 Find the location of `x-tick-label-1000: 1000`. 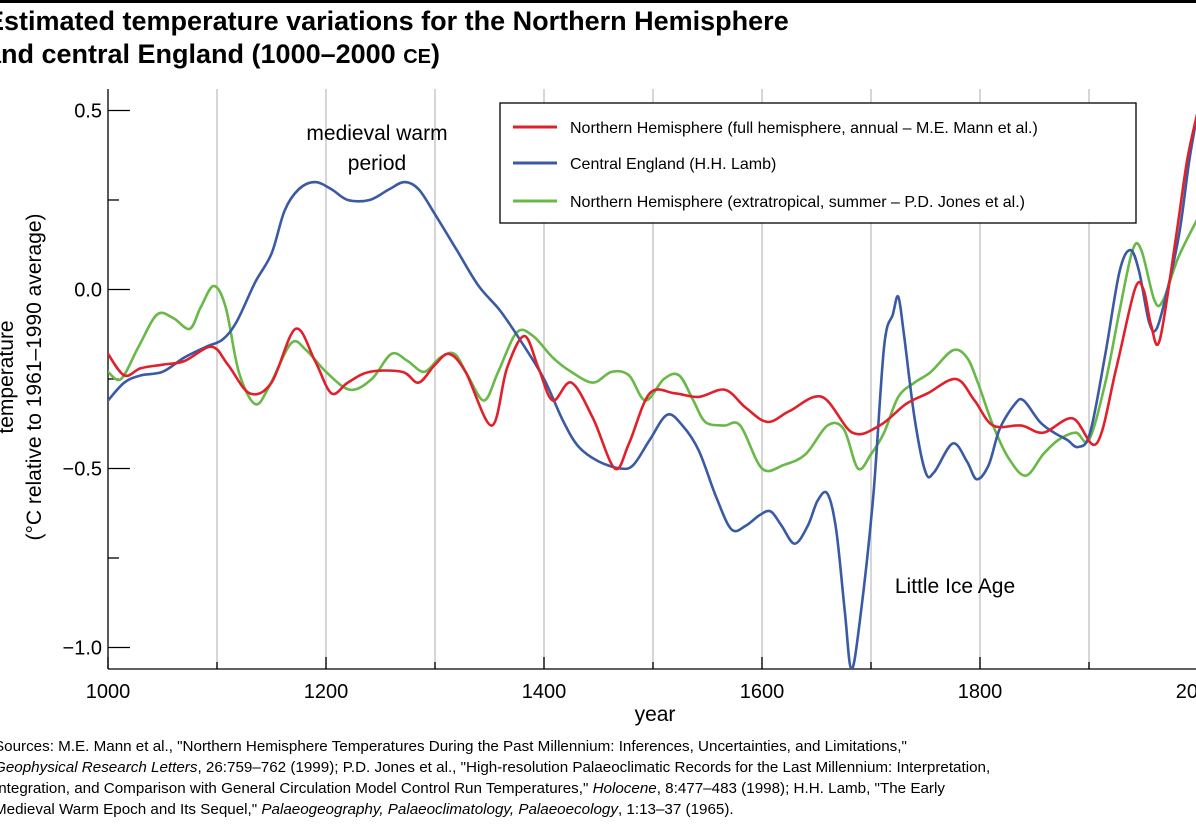

x-tick-label-1000: 1000 is located at coordinates (108, 692).